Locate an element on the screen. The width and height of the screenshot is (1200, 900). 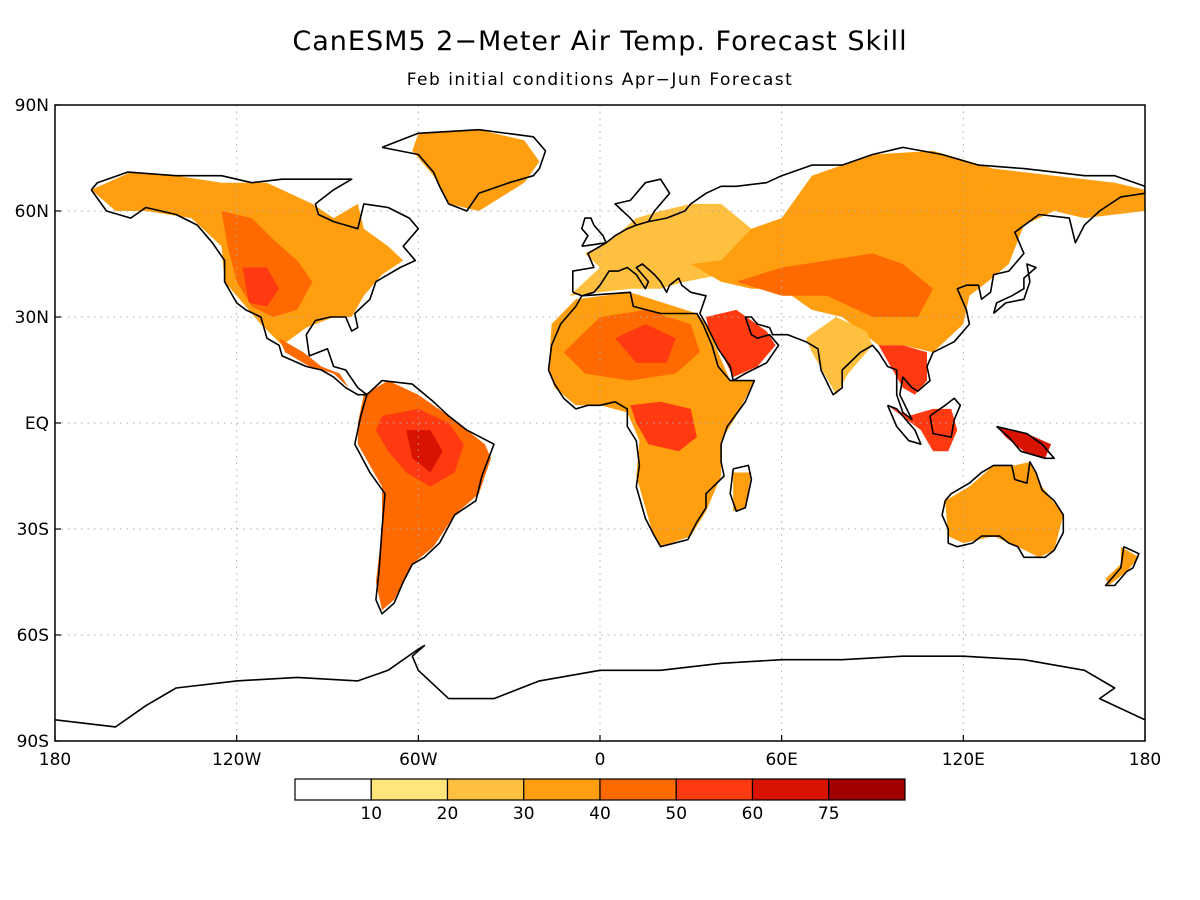
greenland-coast is located at coordinates (464, 170).